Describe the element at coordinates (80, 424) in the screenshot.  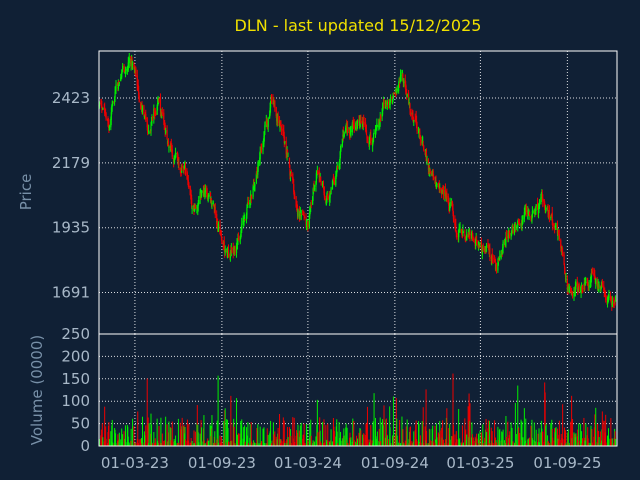
I see `volume-tick-label: 50` at that location.